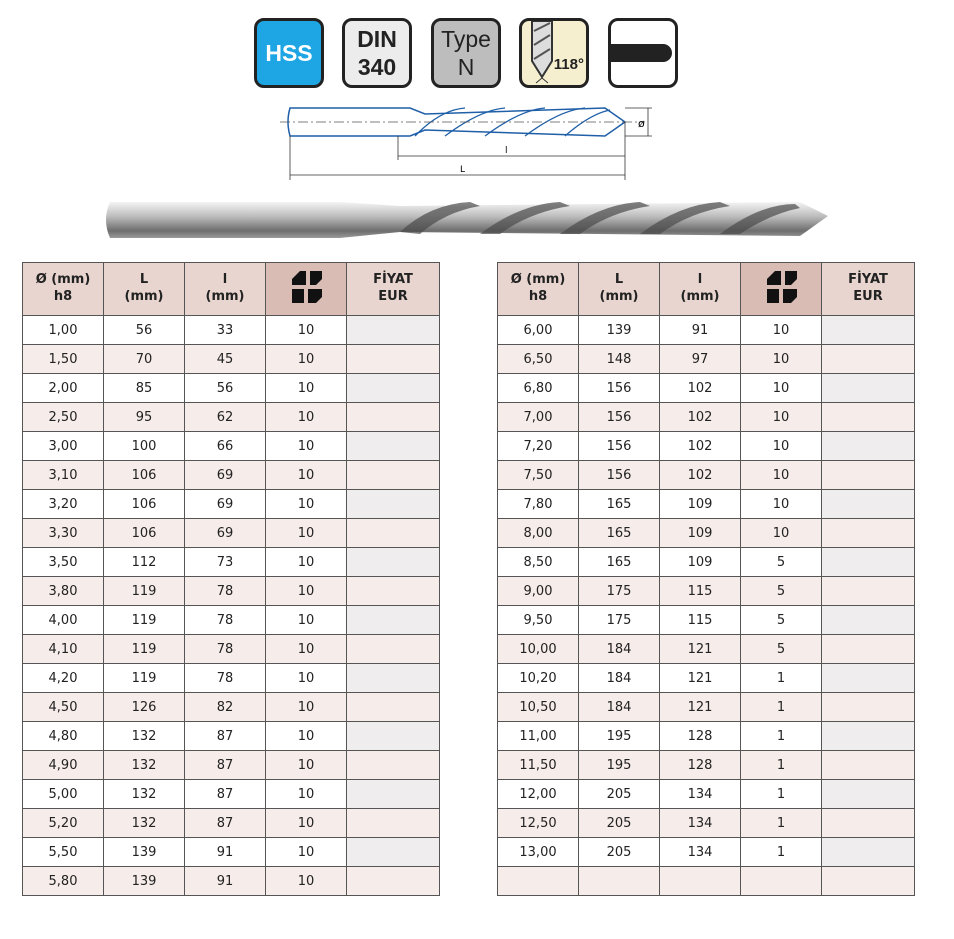 Image resolution: width=954 pixels, height=939 pixels. I want to click on diameter-cell: 9,50, so click(538, 620).